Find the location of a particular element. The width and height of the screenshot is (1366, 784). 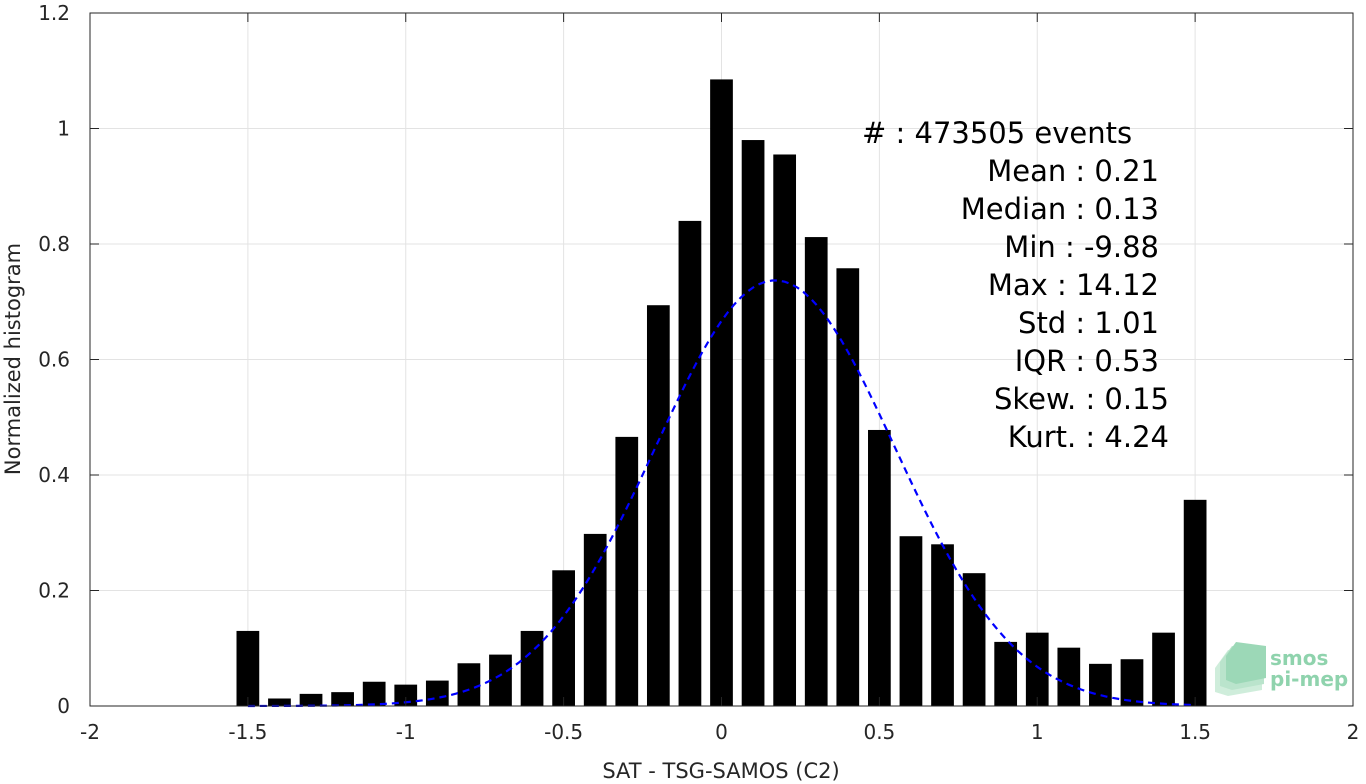

stat-line: Kurt. : 4.24 is located at coordinates (1088, 437).